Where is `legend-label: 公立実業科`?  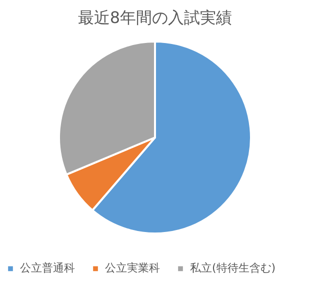
legend-label: 公立実業科 is located at coordinates (132, 268).